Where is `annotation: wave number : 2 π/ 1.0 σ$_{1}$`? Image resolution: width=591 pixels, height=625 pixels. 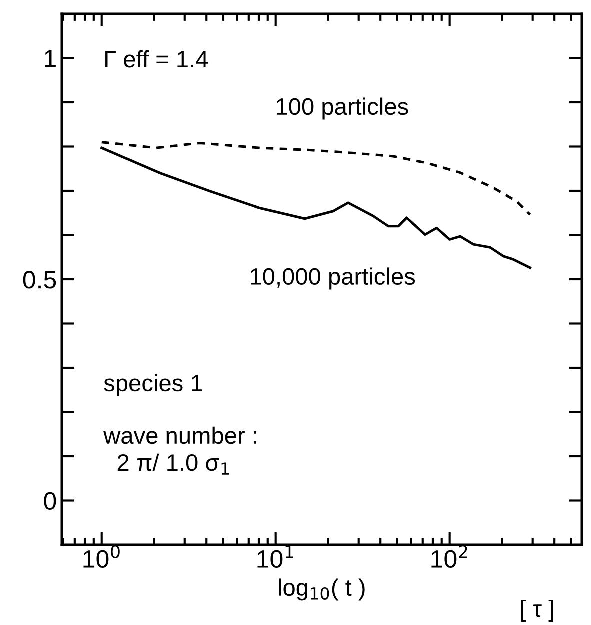
annotation: wave number : 2 π/ 1.0 σ$_{1}$ is located at coordinates (180, 450).